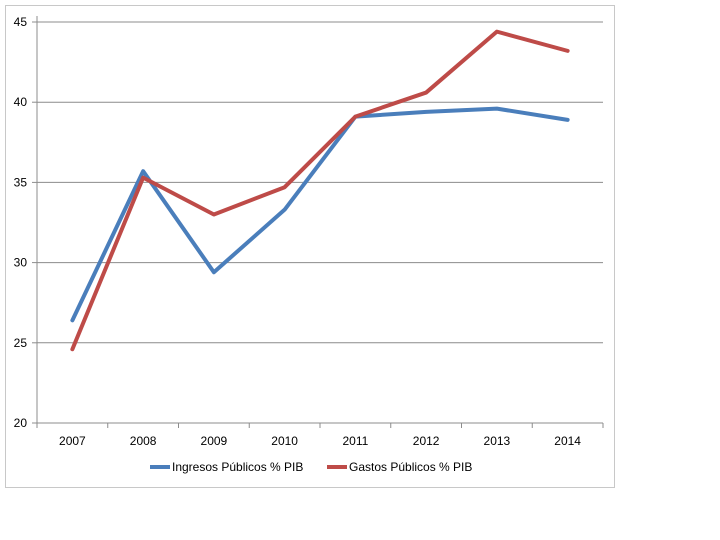 The height and width of the screenshot is (540, 720). I want to click on y-tick-label: 45, so click(21, 22).